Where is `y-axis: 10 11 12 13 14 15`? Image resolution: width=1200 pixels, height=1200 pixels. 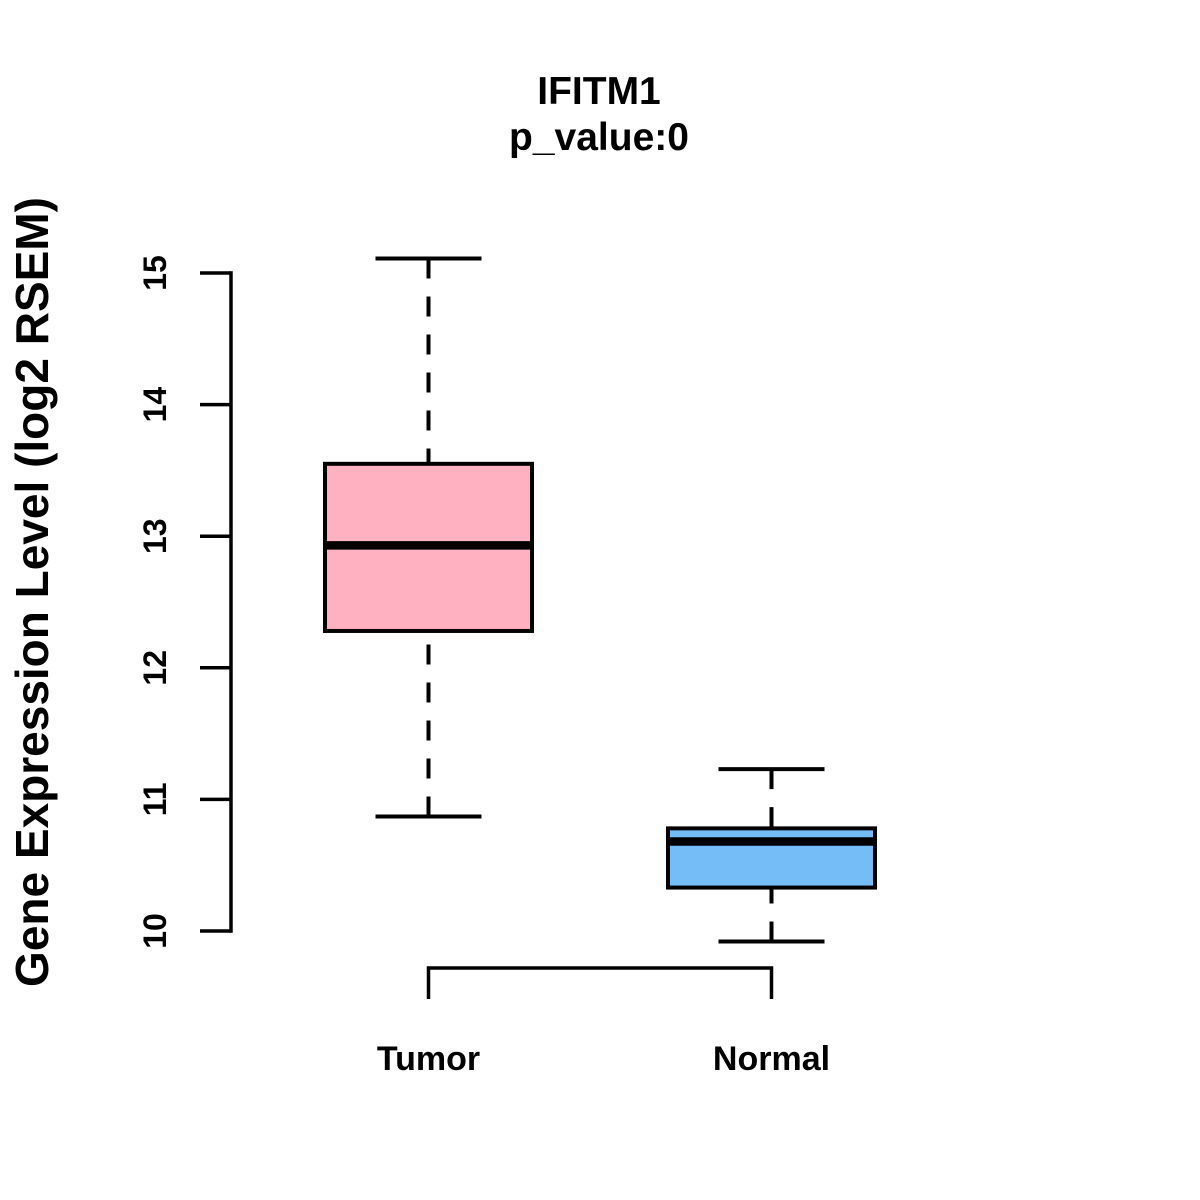 y-axis: 10 11 12 13 14 15 is located at coordinates (185, 602).